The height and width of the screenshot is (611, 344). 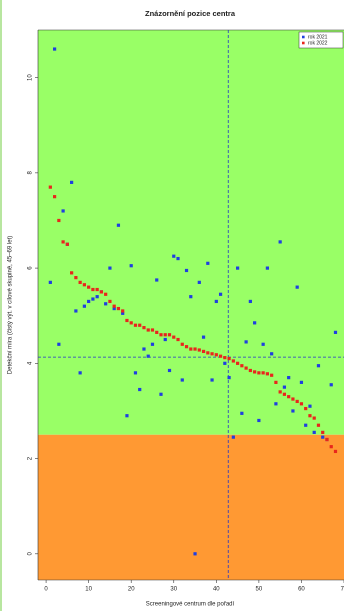 I want to click on x-tick-label: 0, so click(x=46, y=590).